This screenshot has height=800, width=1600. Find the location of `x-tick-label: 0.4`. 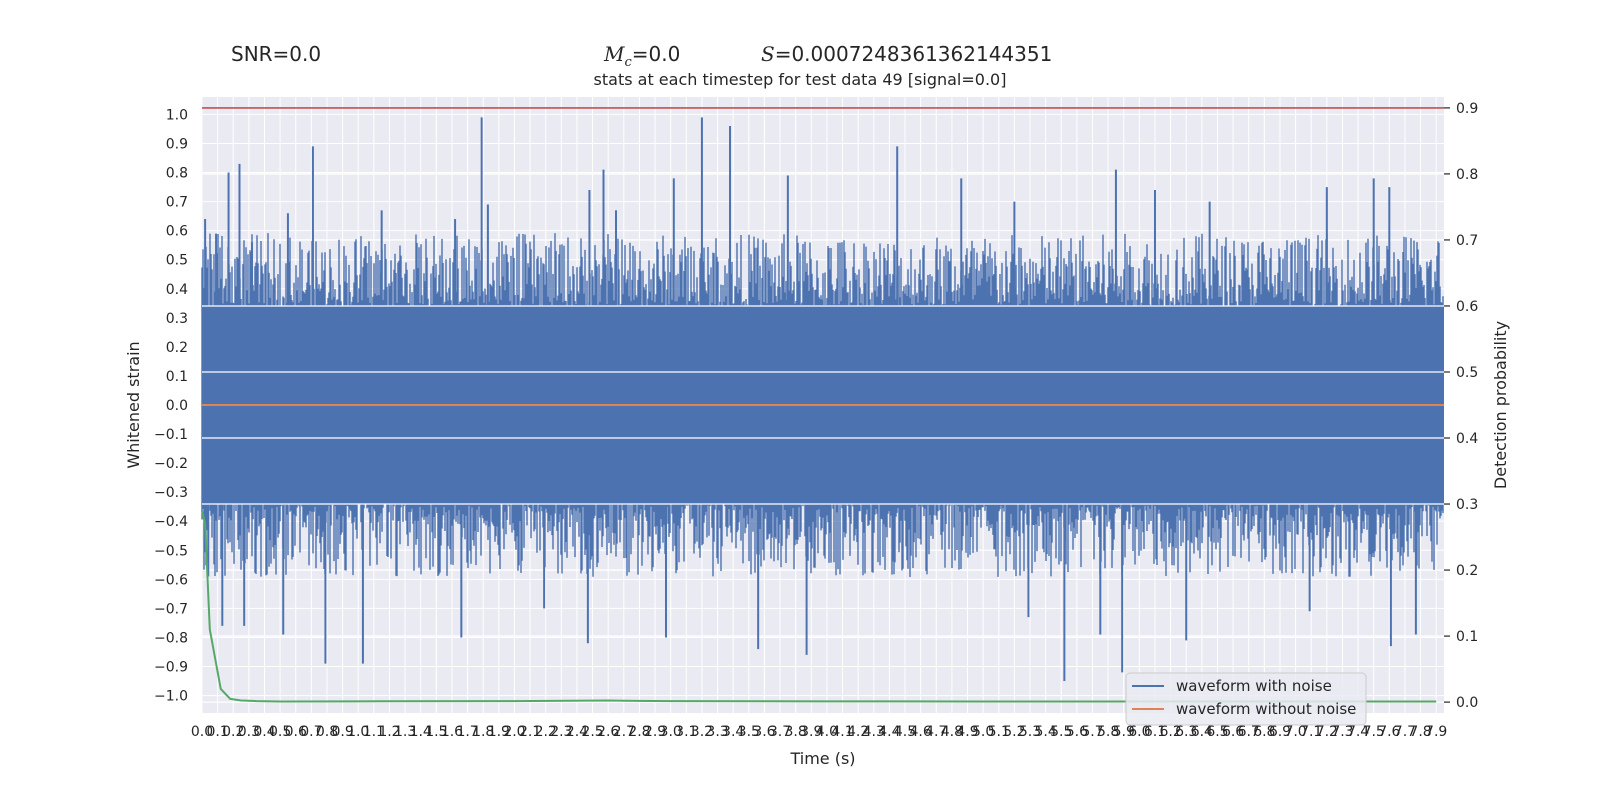

x-tick-label: 0.4 is located at coordinates (264, 732).